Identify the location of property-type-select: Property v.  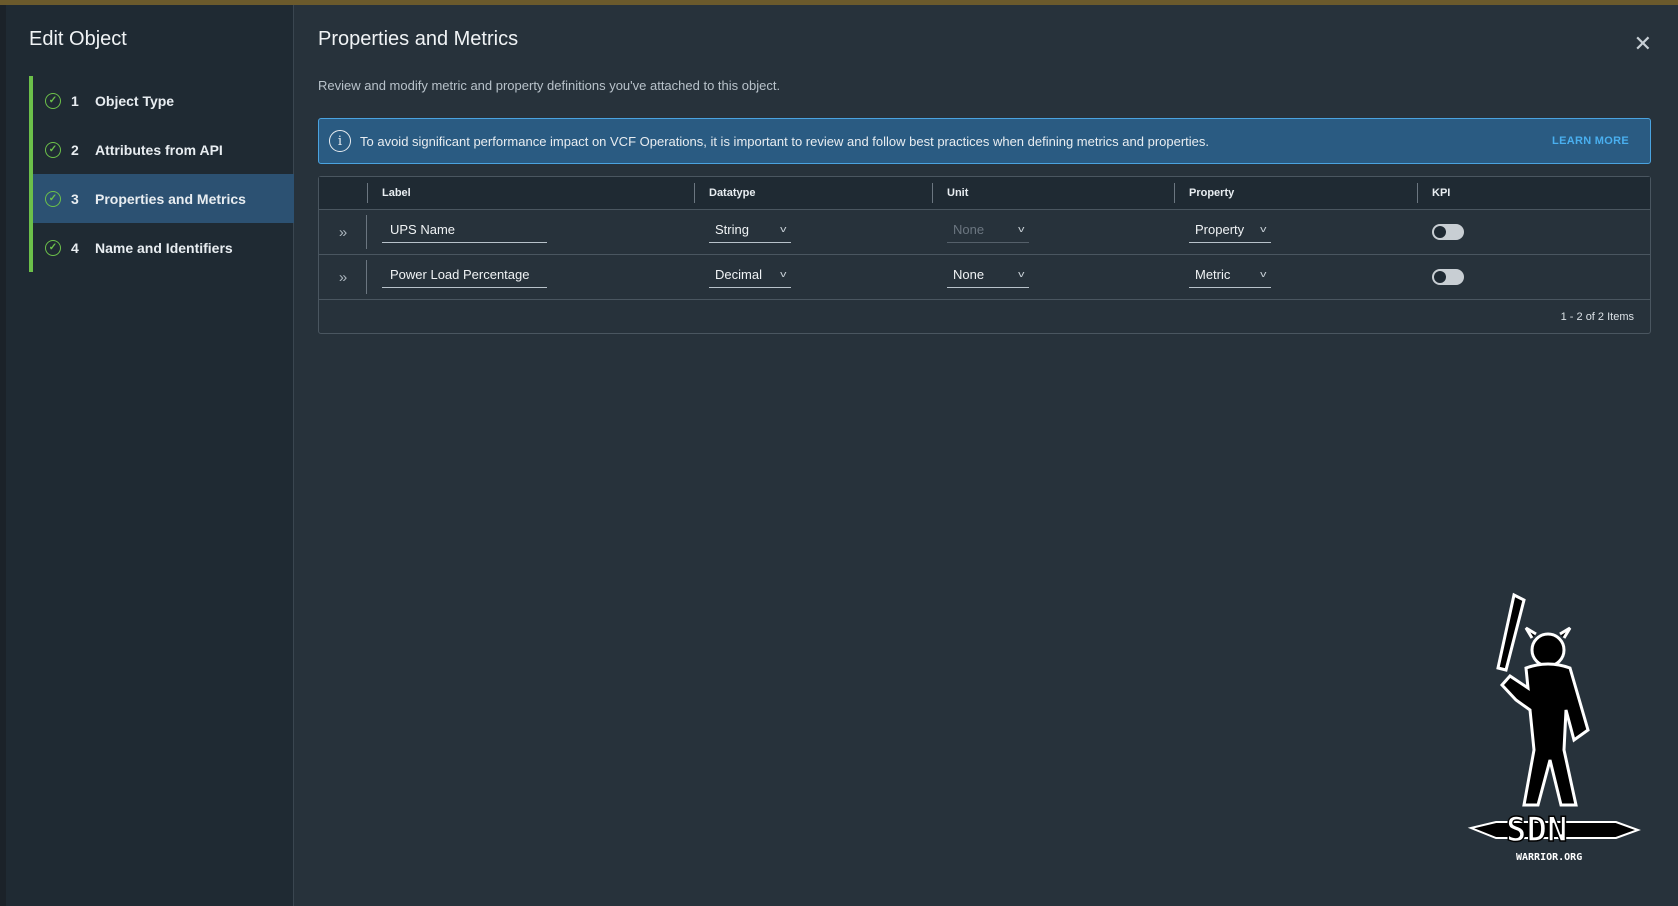
(1230, 232).